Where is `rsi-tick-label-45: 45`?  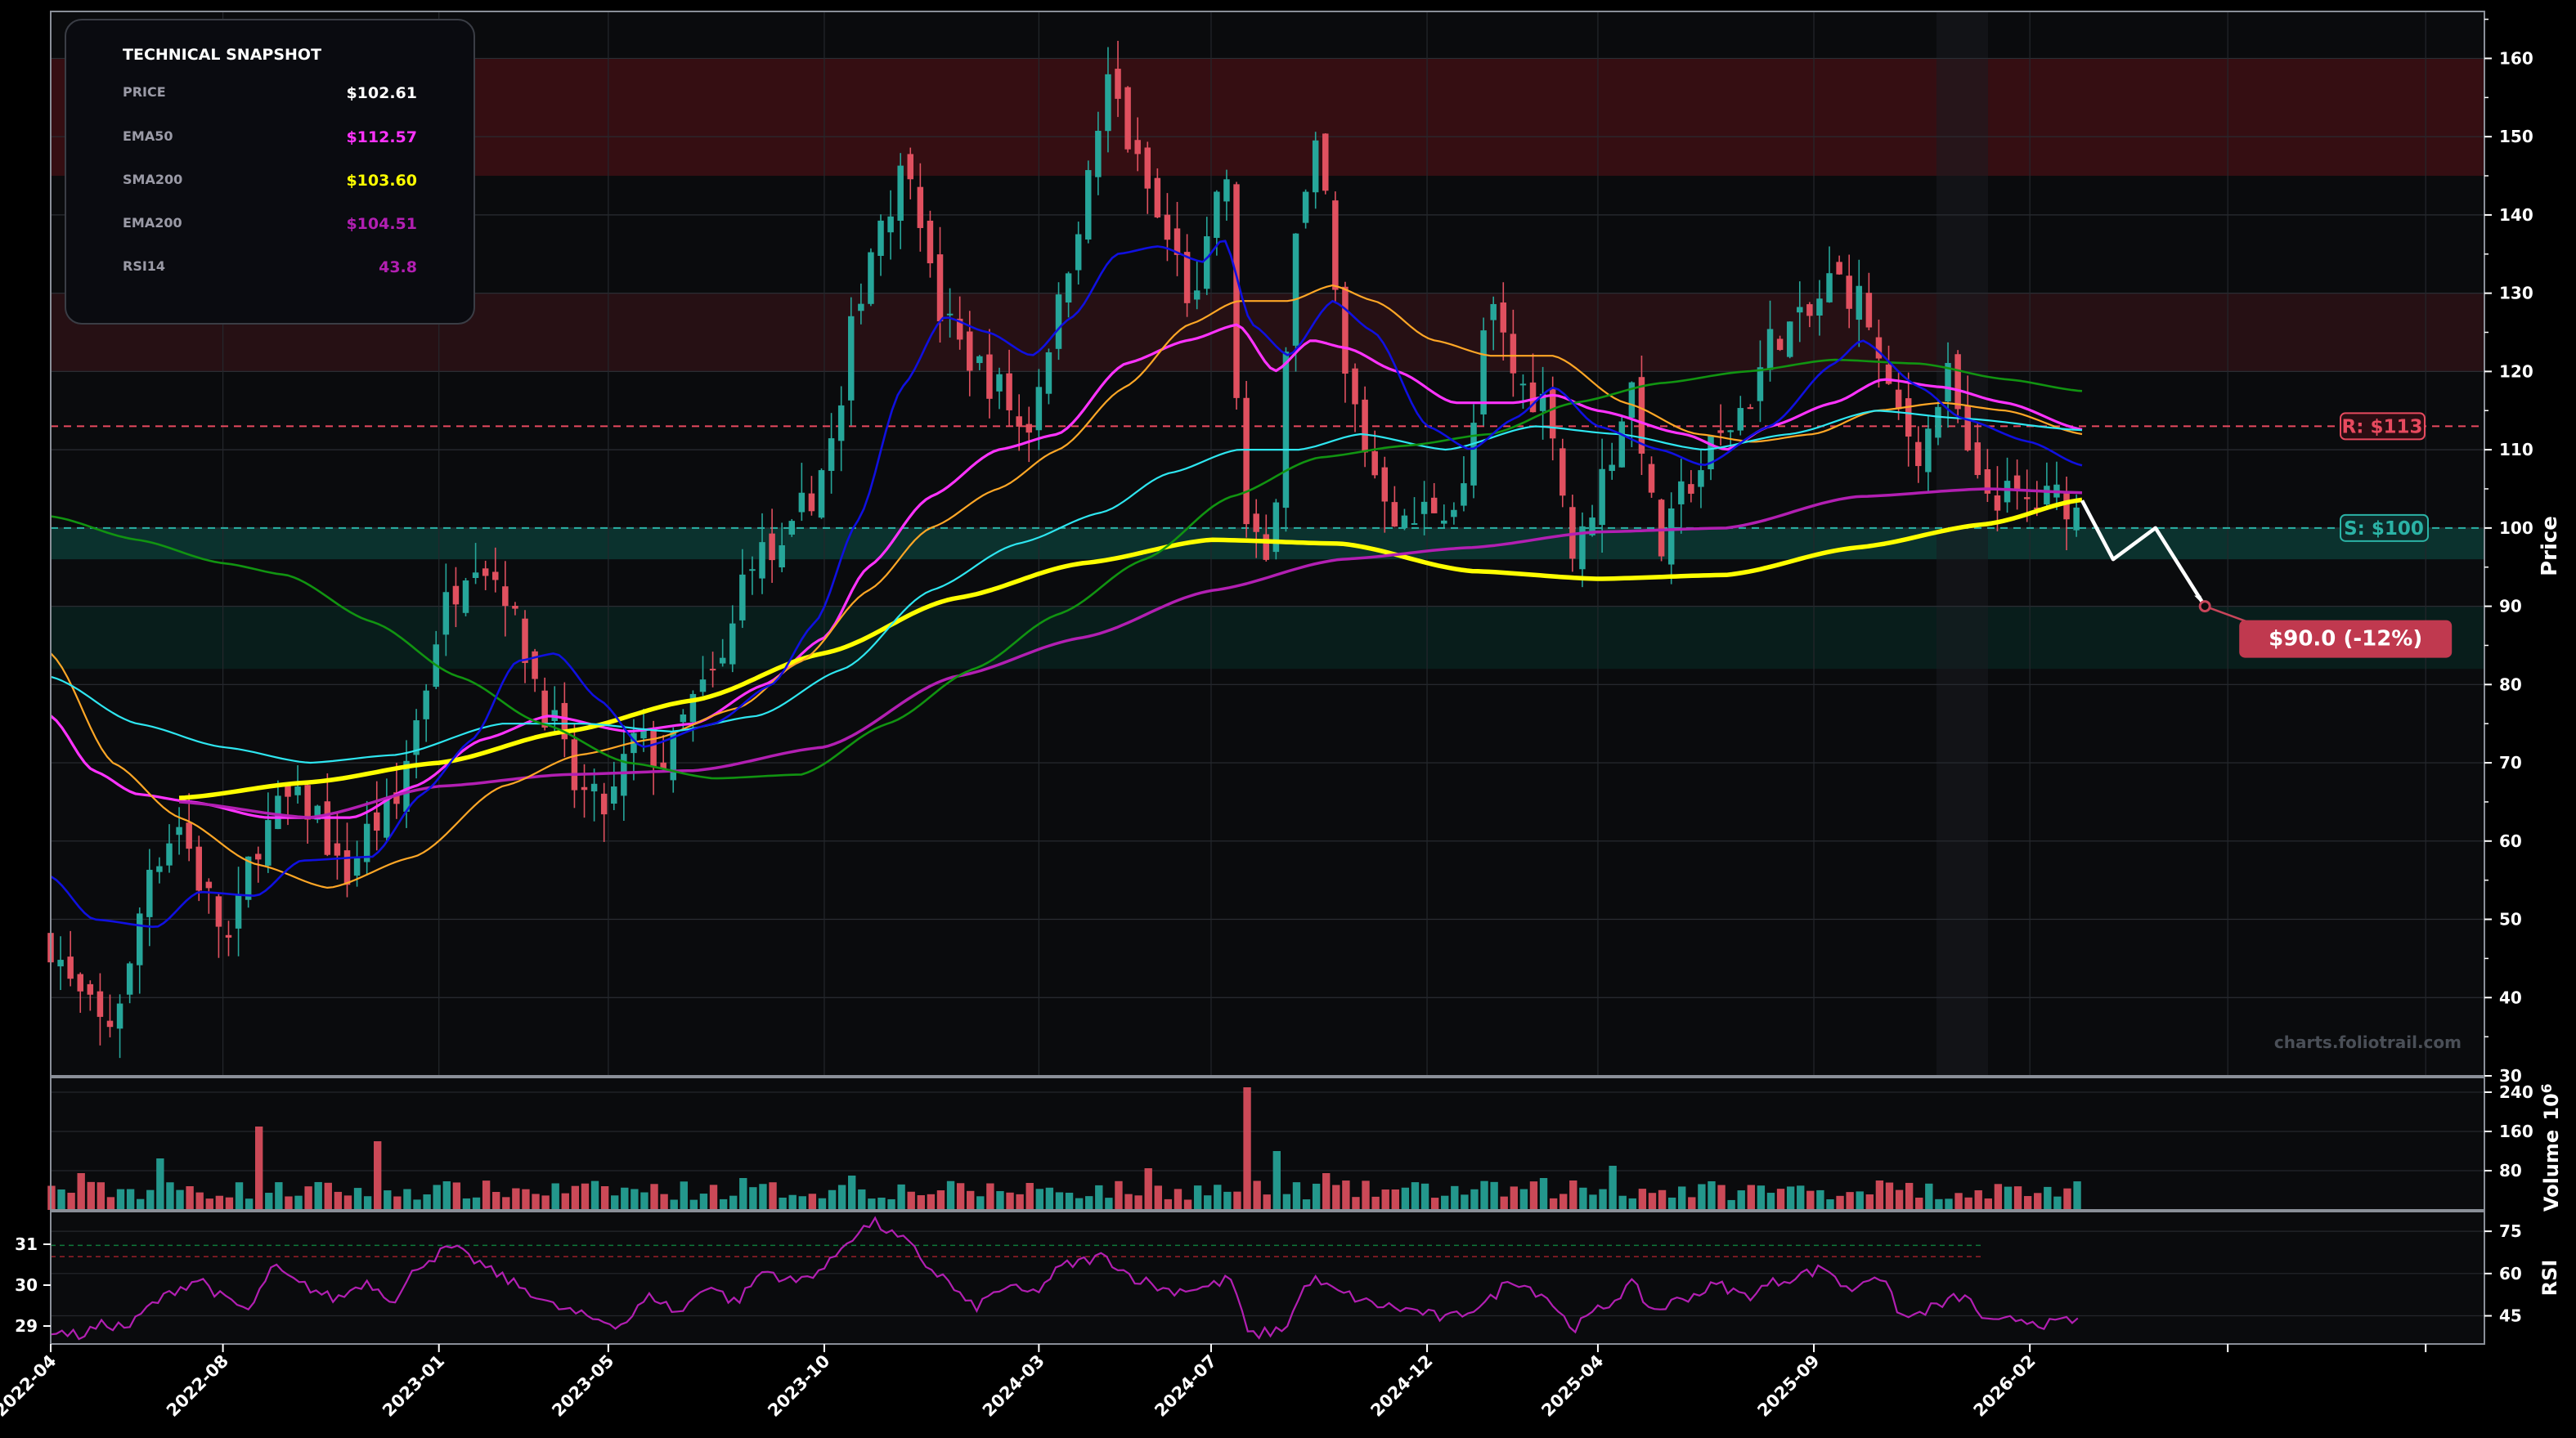 rsi-tick-label-45: 45 is located at coordinates (2511, 1316).